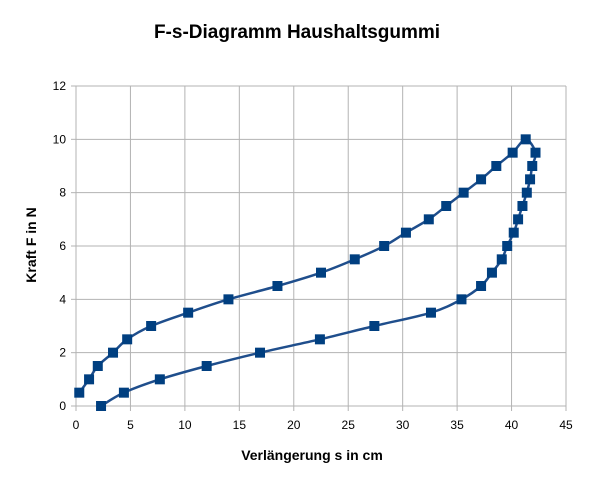  I want to click on x-tick-label: 0, so click(76, 425).